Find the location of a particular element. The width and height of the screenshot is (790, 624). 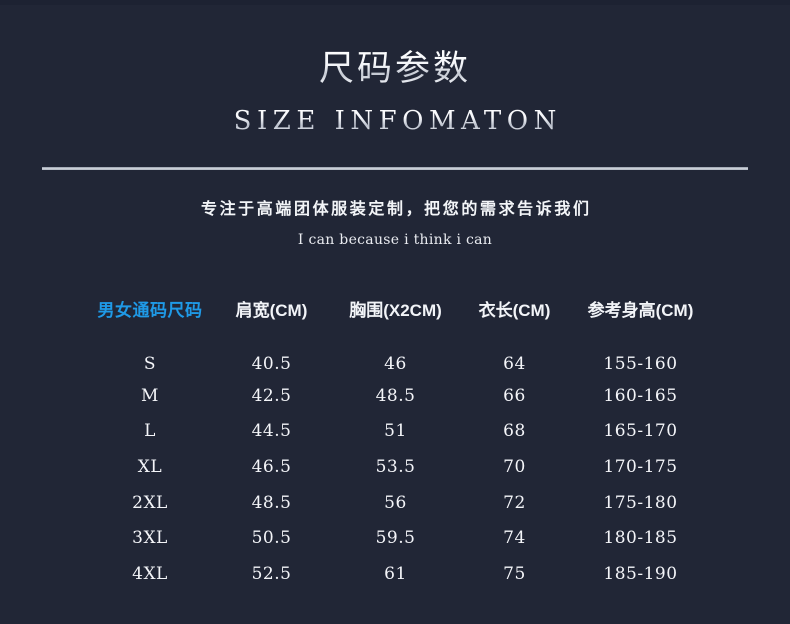

column-header-length: 衣长(CM) is located at coordinates (514, 310).